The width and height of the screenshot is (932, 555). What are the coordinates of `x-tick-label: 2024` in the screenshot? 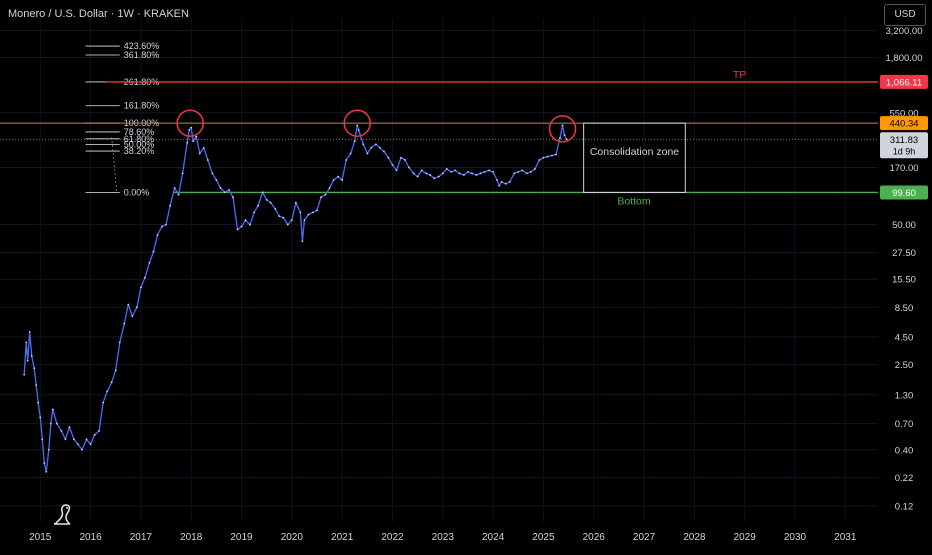 It's located at (493, 537).